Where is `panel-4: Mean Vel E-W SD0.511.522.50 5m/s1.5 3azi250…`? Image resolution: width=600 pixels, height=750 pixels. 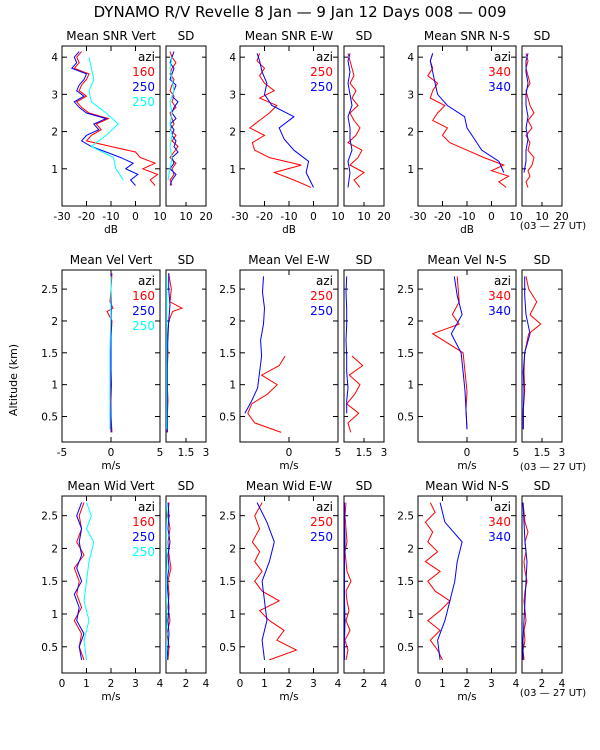
panel-4: Mean Vel E-W SD0.511.522.50 5m/s1.5 3azi250… is located at coordinates (303, 362).